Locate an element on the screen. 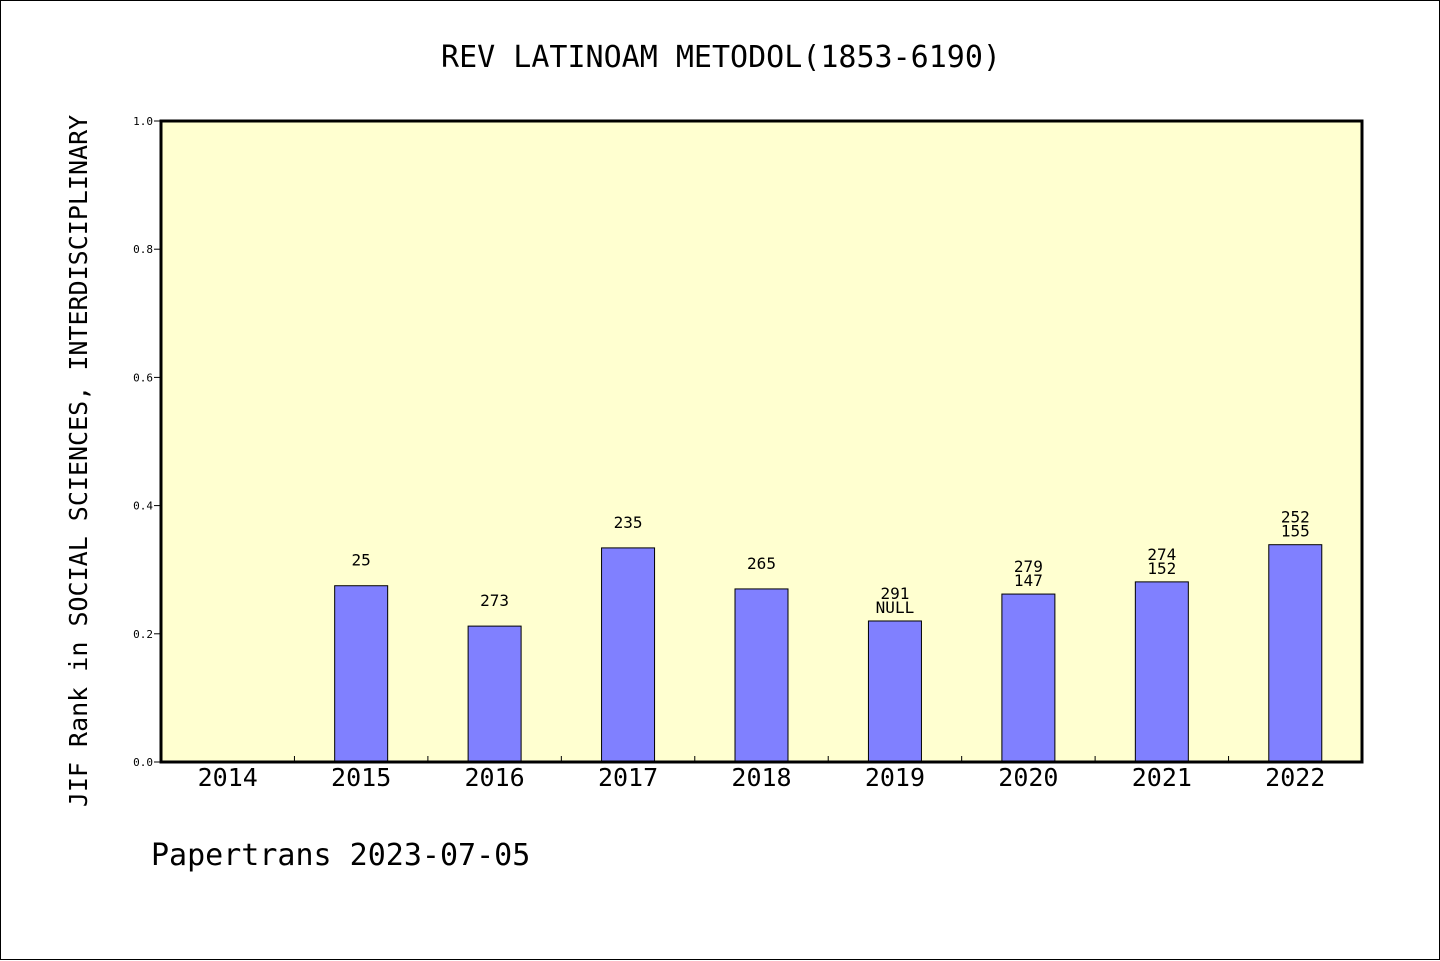  bar-data-label: NULL is located at coordinates (895, 607).